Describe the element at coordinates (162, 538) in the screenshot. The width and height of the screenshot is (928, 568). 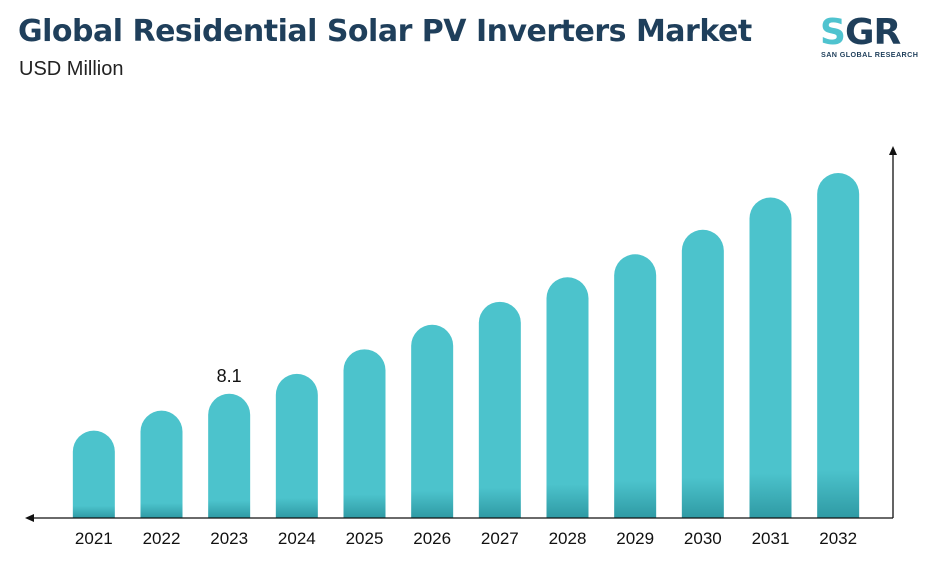
I see `x-tick-2022: 2022` at that location.